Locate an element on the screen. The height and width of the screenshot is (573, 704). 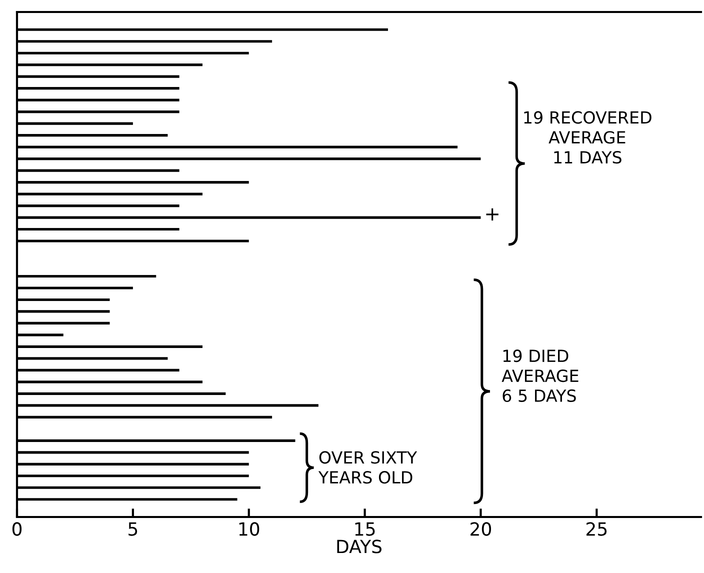
x-tick-label: 25 is located at coordinates (596, 529).